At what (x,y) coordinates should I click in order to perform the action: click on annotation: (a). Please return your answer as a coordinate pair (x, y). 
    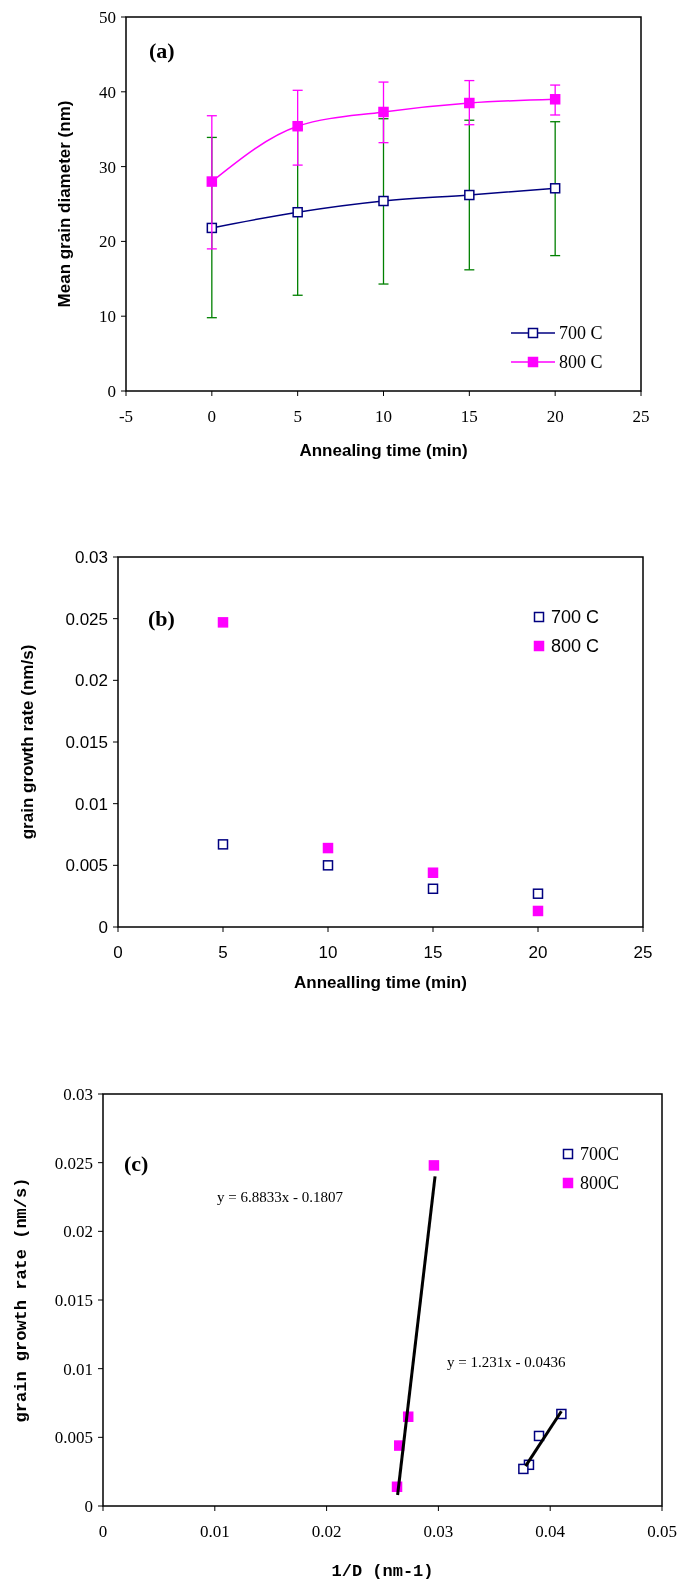
    Looking at the image, I should click on (162, 50).